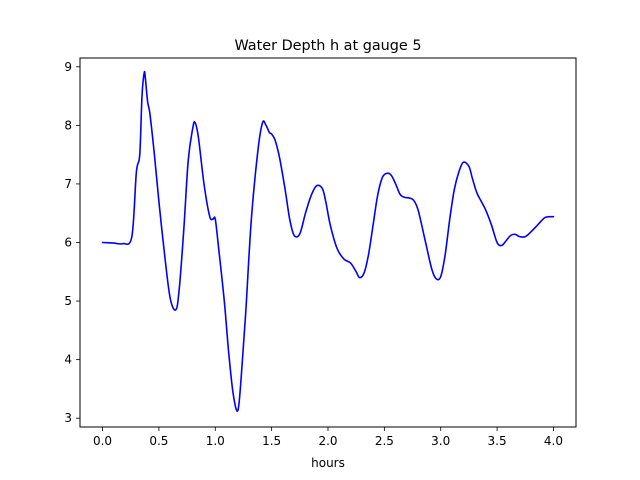 The image size is (640, 480). What do you see at coordinates (68, 67) in the screenshot?
I see `y-tick-label: 9` at bounding box center [68, 67].